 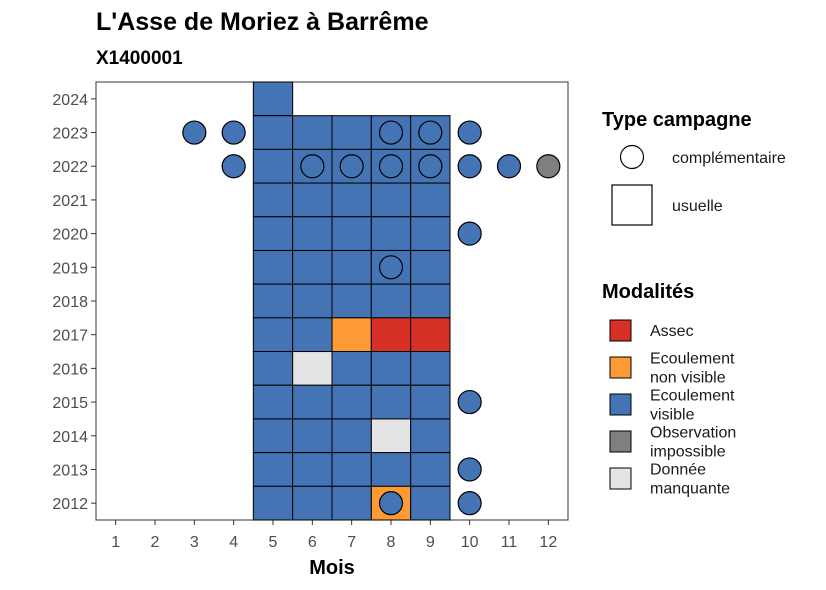 I want to click on x-tick-label: 12, so click(x=548, y=542).